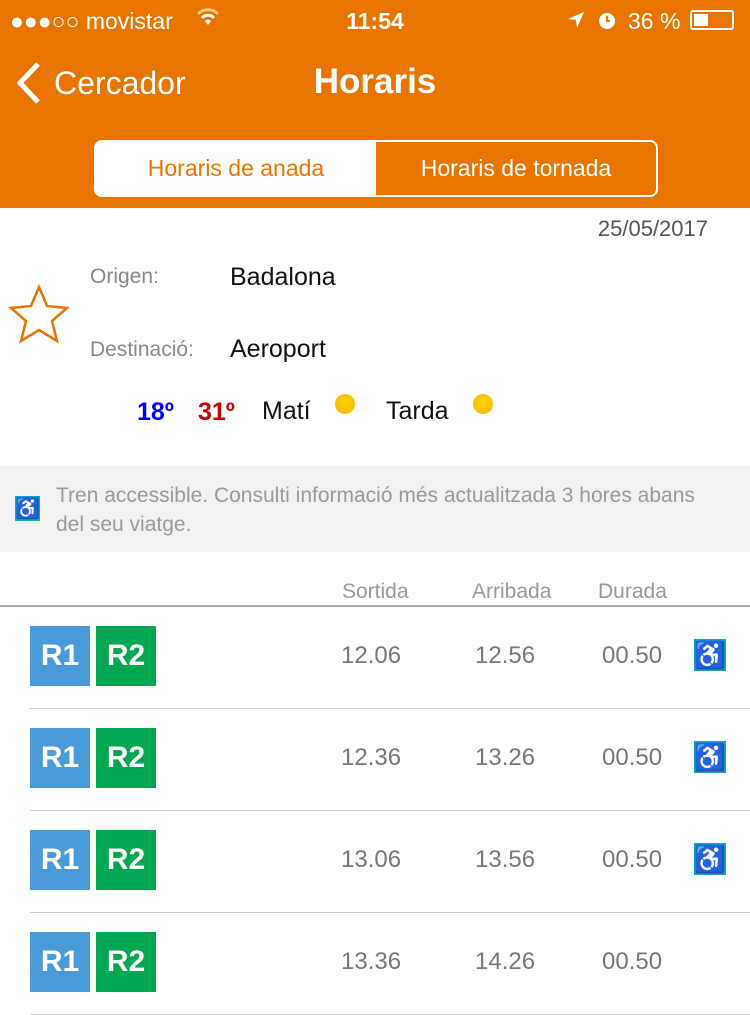 The width and height of the screenshot is (750, 1015). What do you see at coordinates (91, 21) in the screenshot?
I see `carrier: ●●●○○ movistar` at bounding box center [91, 21].